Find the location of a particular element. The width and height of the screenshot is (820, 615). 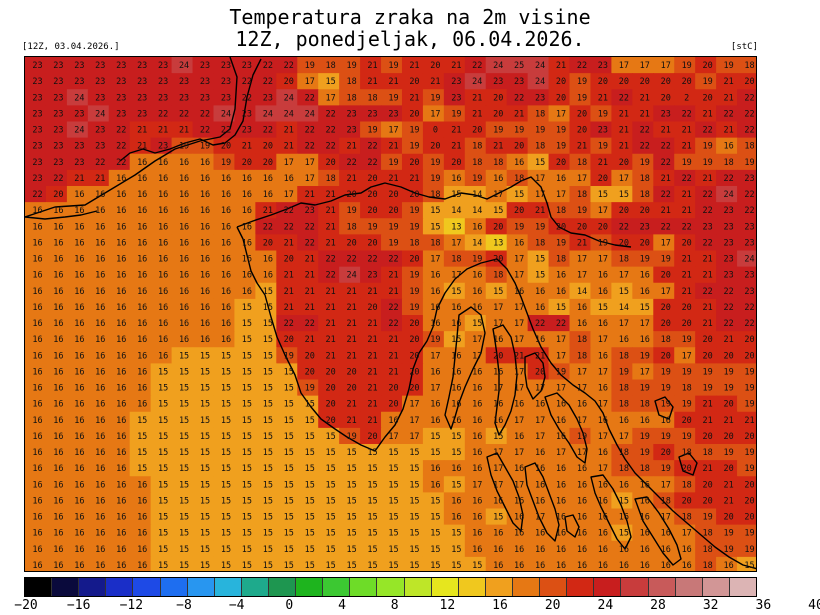

color-scale-tick-label: −20 is located at coordinates (26, 605).